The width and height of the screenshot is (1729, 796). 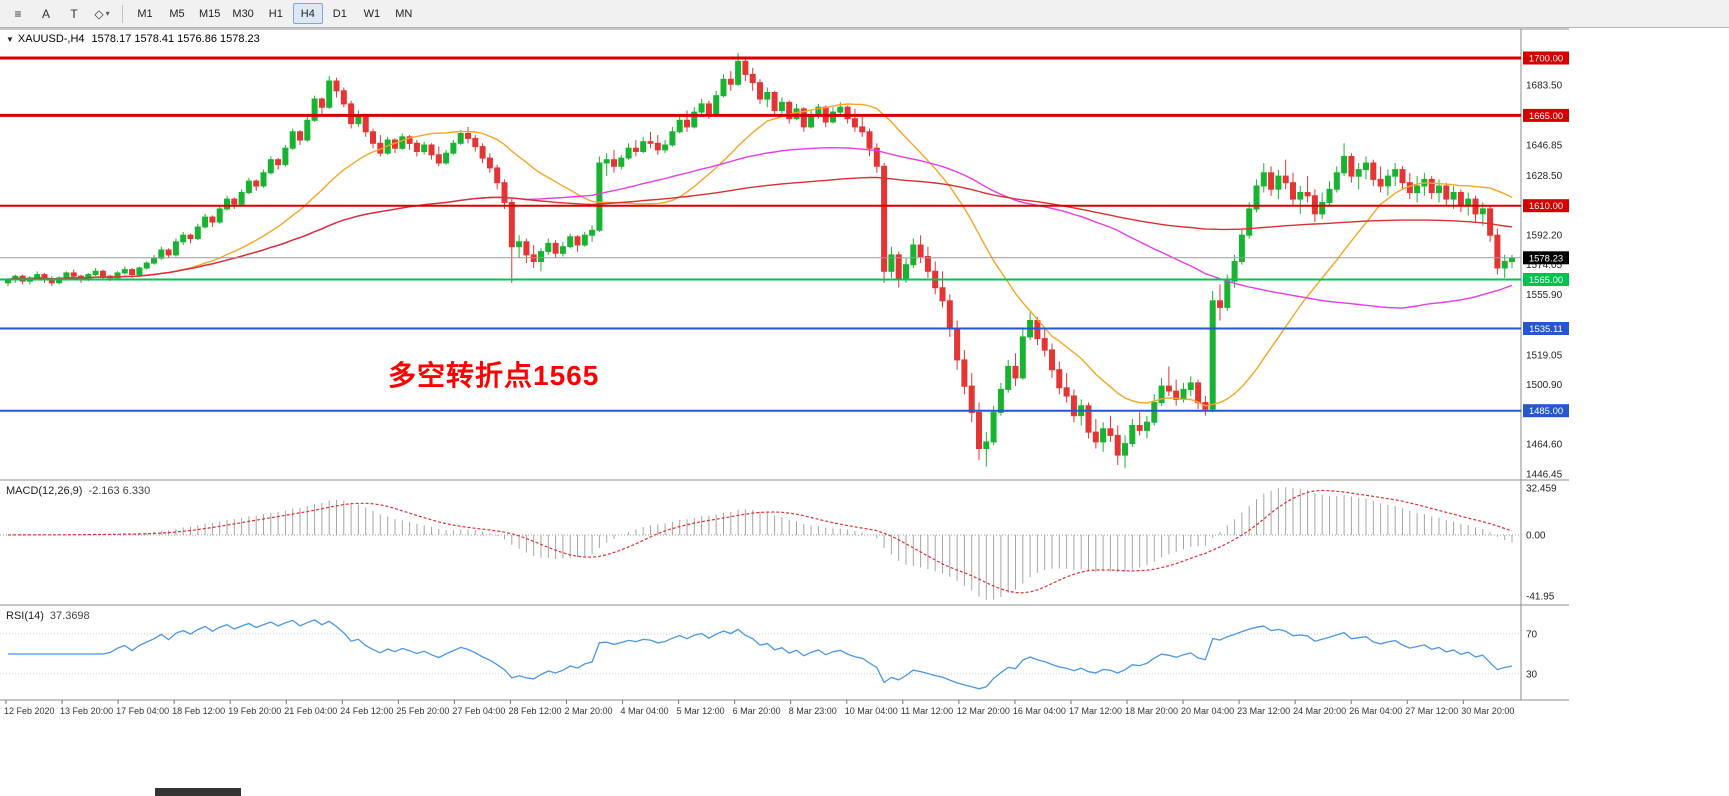 I want to click on svg-text: 5 Mar 12:00, so click(x=701, y=711).